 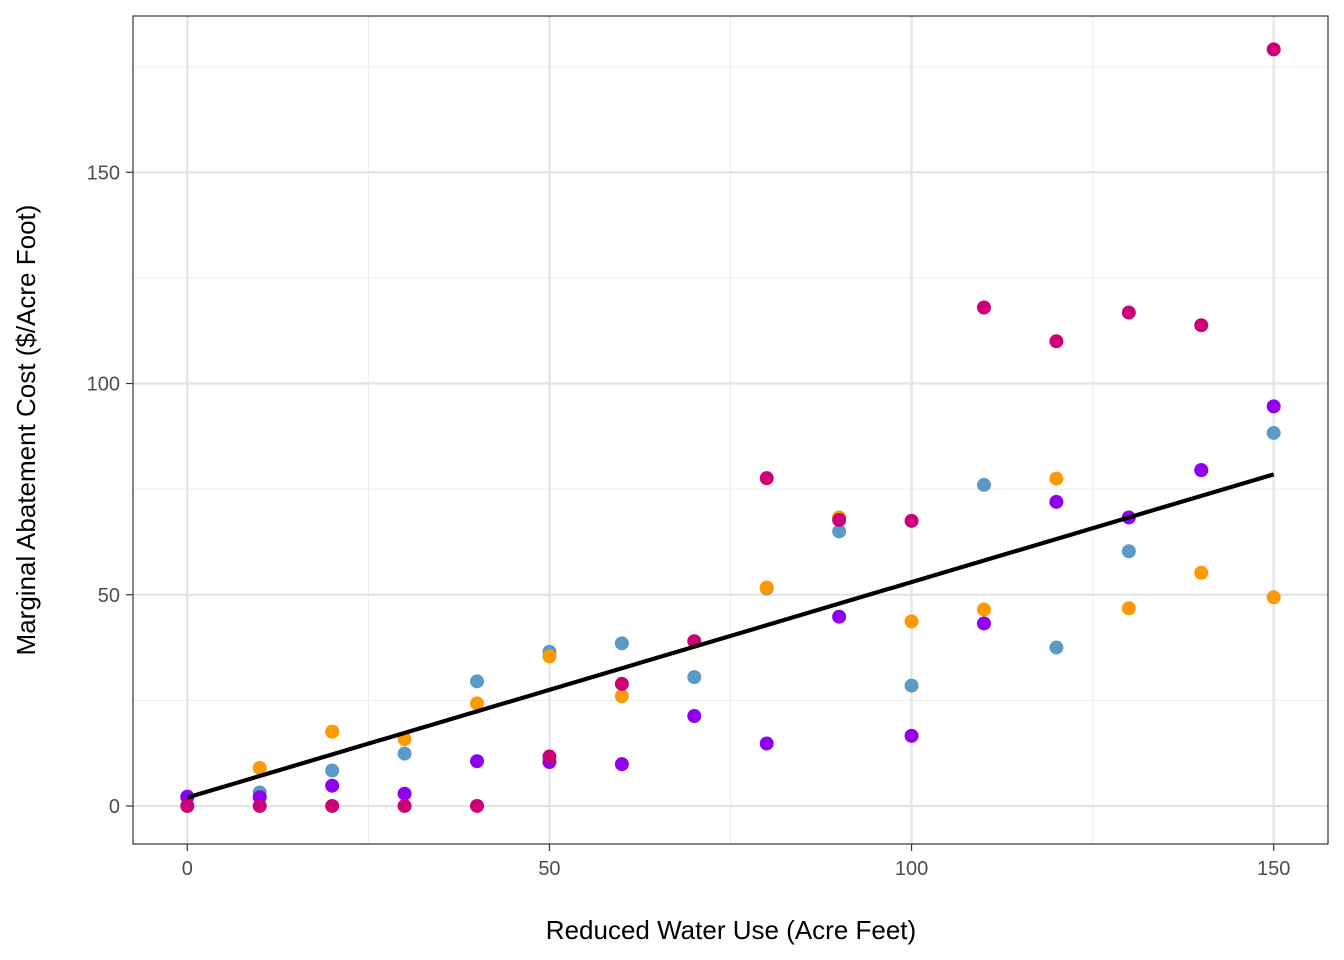 I want to click on x-axis-tick-labels: 0 50 100 150, so click(x=736, y=869).